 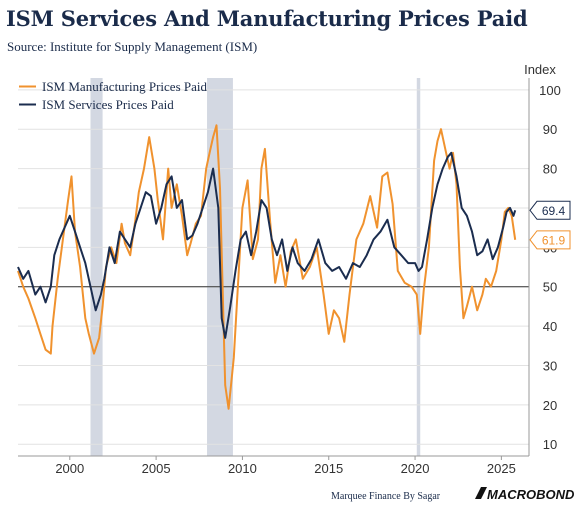 What do you see at coordinates (156, 468) in the screenshot?
I see `x-tick-label-2005: 2005` at bounding box center [156, 468].